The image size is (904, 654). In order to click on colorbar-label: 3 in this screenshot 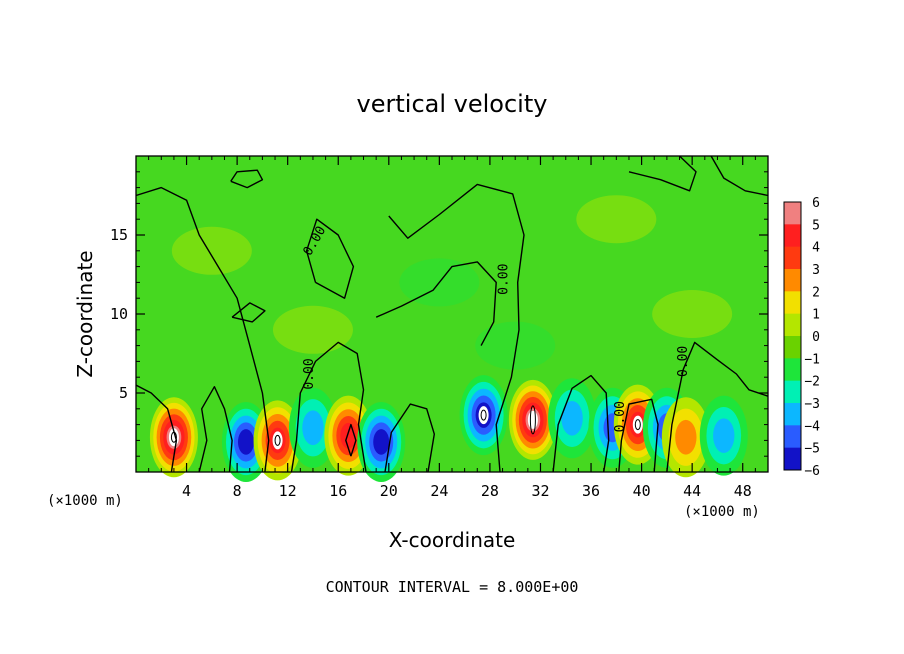, I will do `click(816, 270)`.